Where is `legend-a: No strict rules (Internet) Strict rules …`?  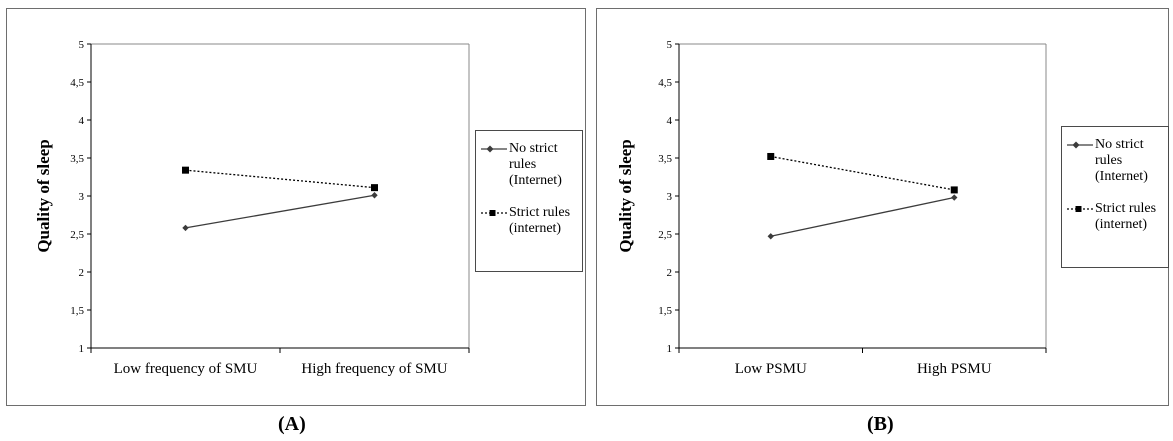
legend-a: No strict rules (Internet) Strict rules … is located at coordinates (529, 201).